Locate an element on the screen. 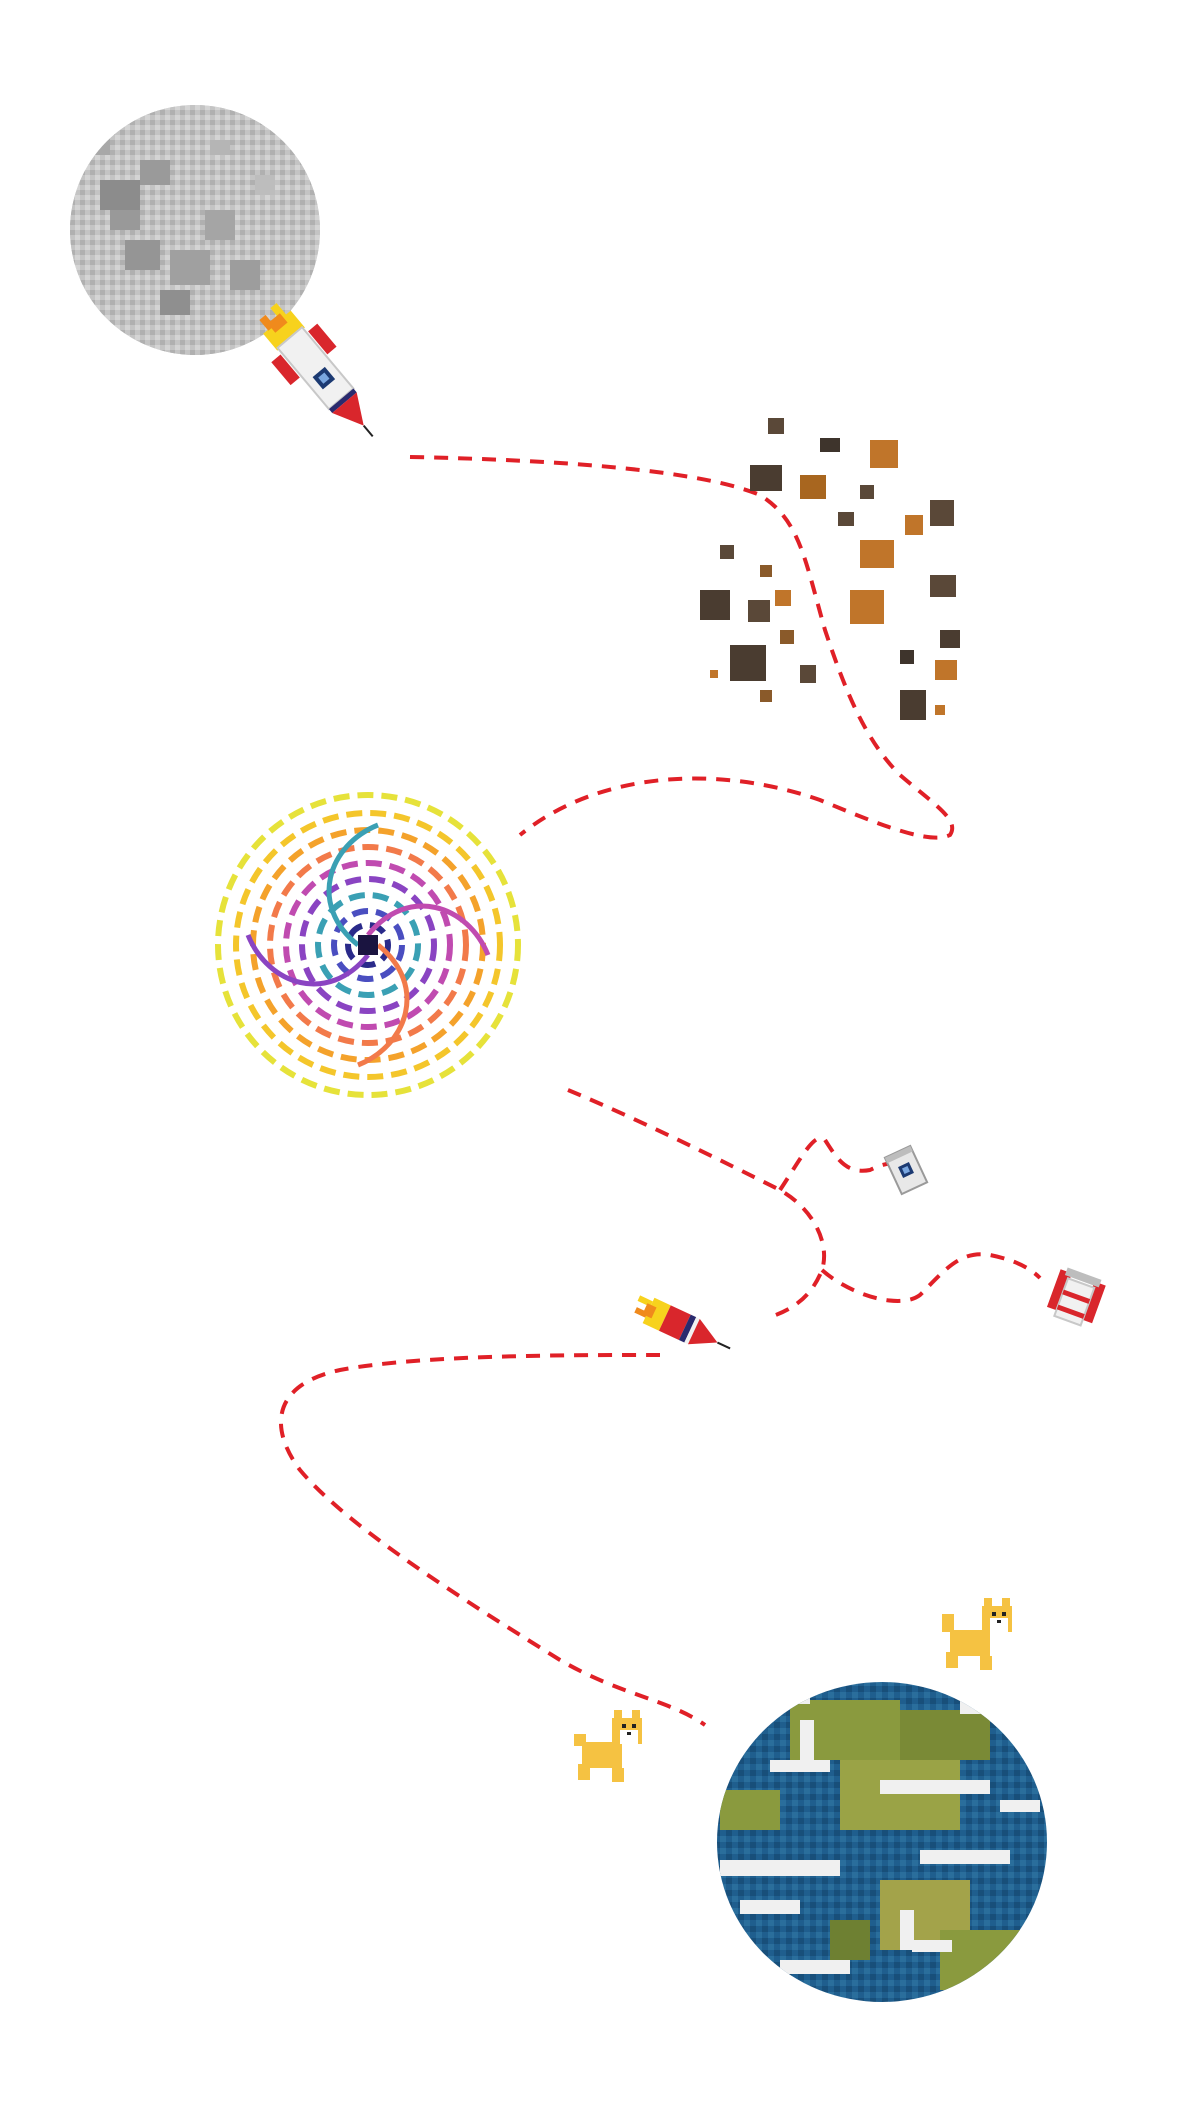 This screenshot has height=2115, width=1200. trajectory-branch-fragment is located at coordinates (931, 1277).